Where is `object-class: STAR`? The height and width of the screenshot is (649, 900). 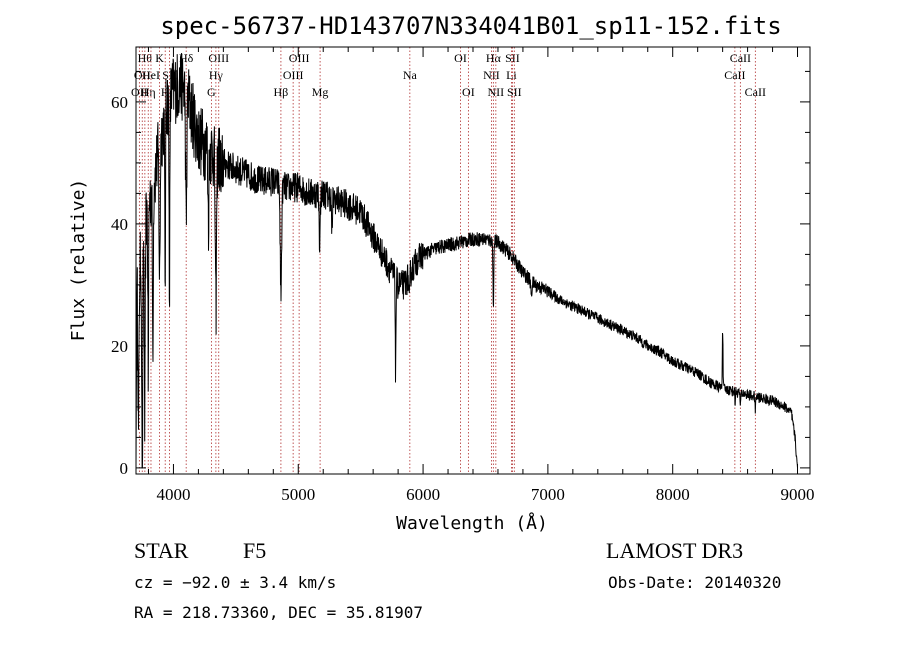 object-class: STAR is located at coordinates (161, 550).